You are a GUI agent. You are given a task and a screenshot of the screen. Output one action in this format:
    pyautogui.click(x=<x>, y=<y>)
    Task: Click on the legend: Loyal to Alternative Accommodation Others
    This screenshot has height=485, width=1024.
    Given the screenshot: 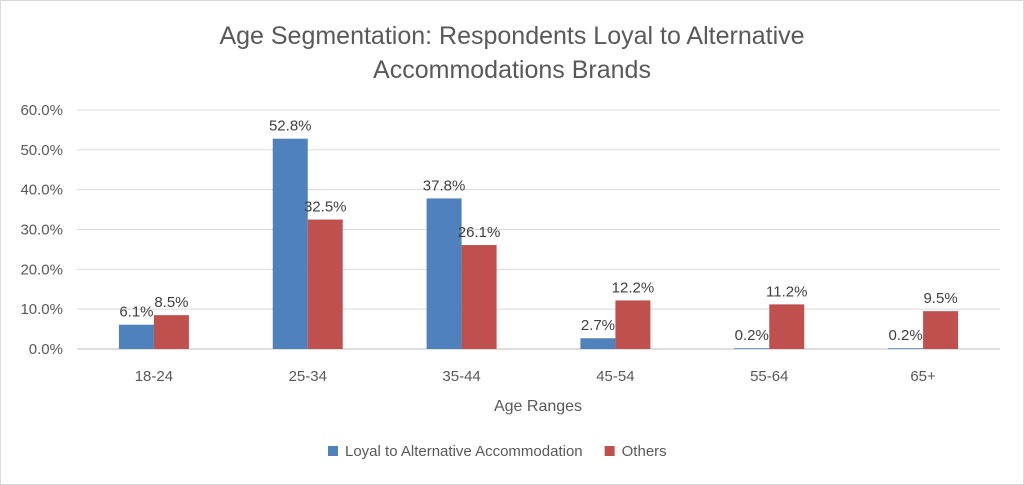 What is the action you would take?
    pyautogui.click(x=497, y=451)
    